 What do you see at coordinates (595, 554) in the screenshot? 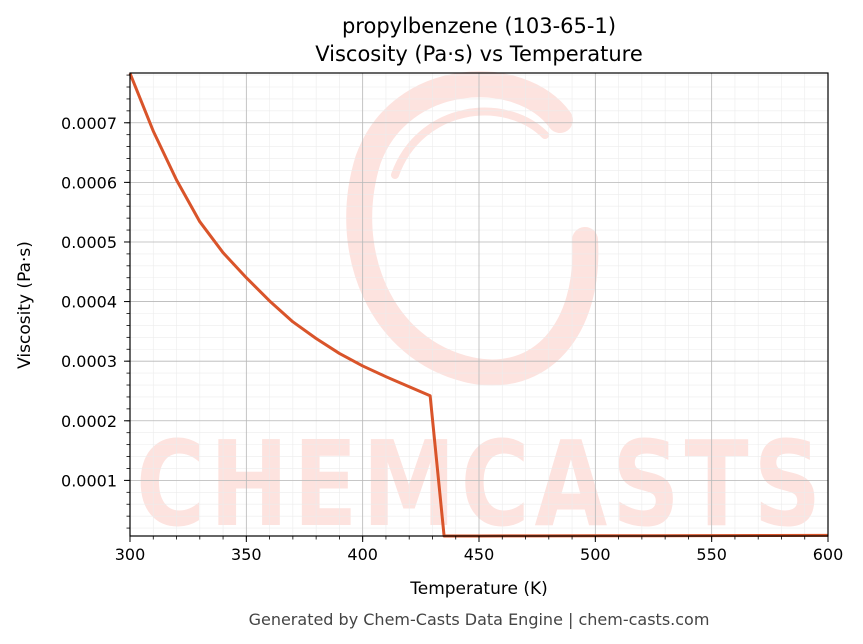
I see `x-tick-label: 500` at bounding box center [595, 554].